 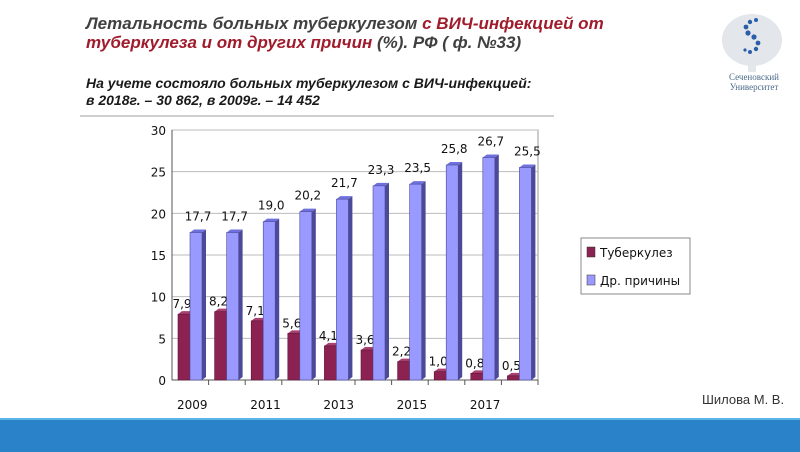 What do you see at coordinates (338, 405) in the screenshot?
I see `x-tick-label: 2013` at bounding box center [338, 405].